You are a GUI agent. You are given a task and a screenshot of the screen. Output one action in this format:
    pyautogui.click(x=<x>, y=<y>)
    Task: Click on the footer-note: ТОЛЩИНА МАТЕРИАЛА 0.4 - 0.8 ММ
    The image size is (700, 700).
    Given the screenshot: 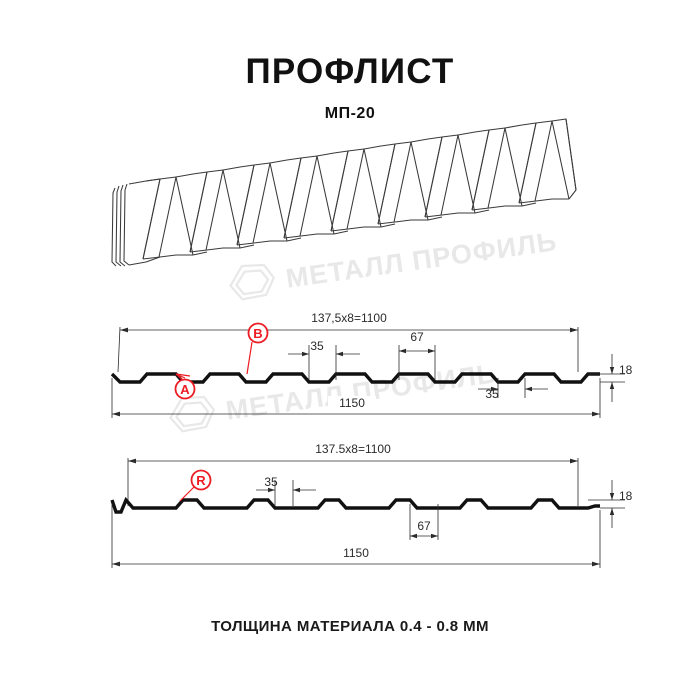 What is the action you would take?
    pyautogui.click(x=350, y=626)
    